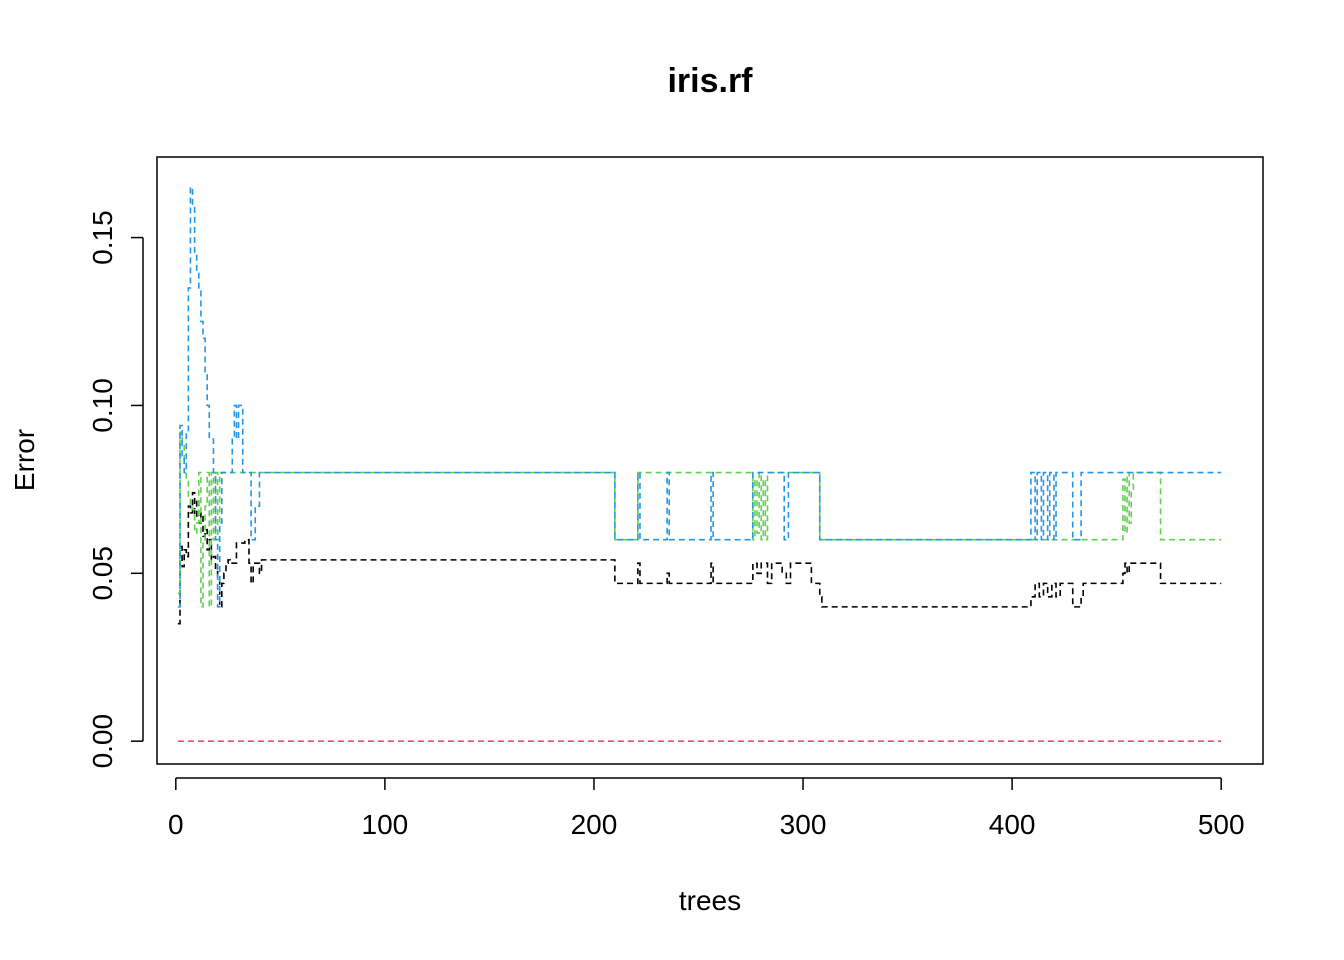 This screenshot has width=1344, height=960. What do you see at coordinates (710, 81) in the screenshot?
I see `chart-title: iris.rf` at bounding box center [710, 81].